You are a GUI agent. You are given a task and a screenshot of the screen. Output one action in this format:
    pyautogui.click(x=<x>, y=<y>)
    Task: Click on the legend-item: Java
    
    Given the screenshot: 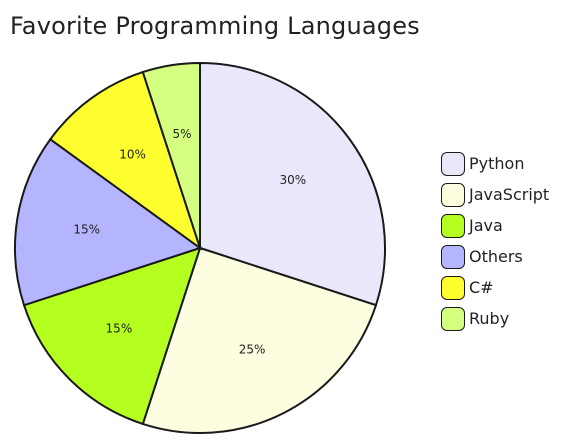 What is the action you would take?
    pyautogui.click(x=495, y=225)
    